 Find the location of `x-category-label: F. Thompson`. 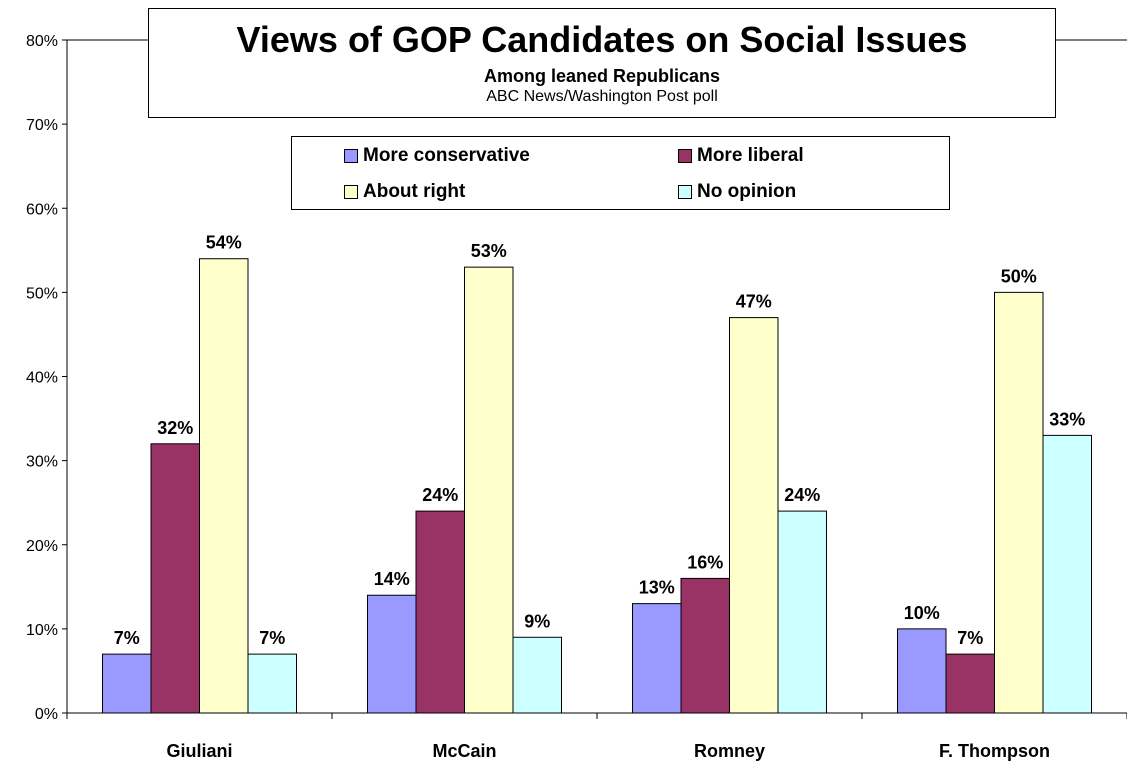

x-category-label: F. Thompson is located at coordinates (994, 751).